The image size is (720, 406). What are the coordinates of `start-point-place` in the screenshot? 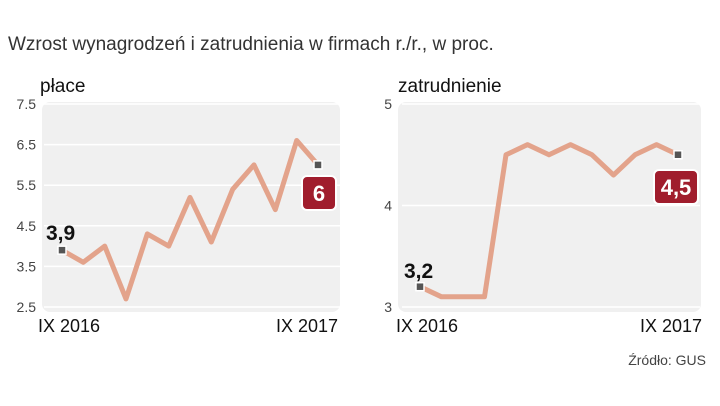 It's located at (62, 250).